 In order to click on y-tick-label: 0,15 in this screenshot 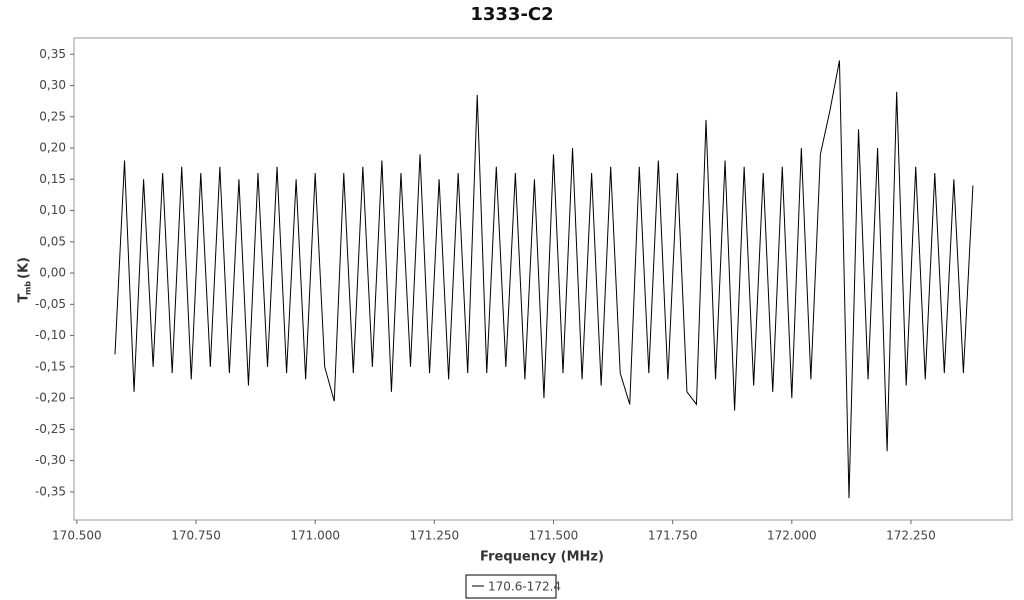, I will do `click(52, 179)`.